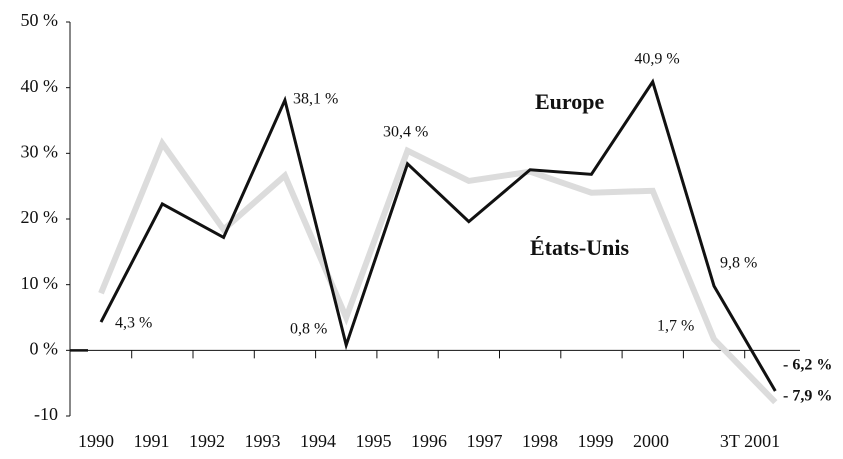 The image size is (843, 459). I want to click on y-tick-label: -10, so click(46, 414).